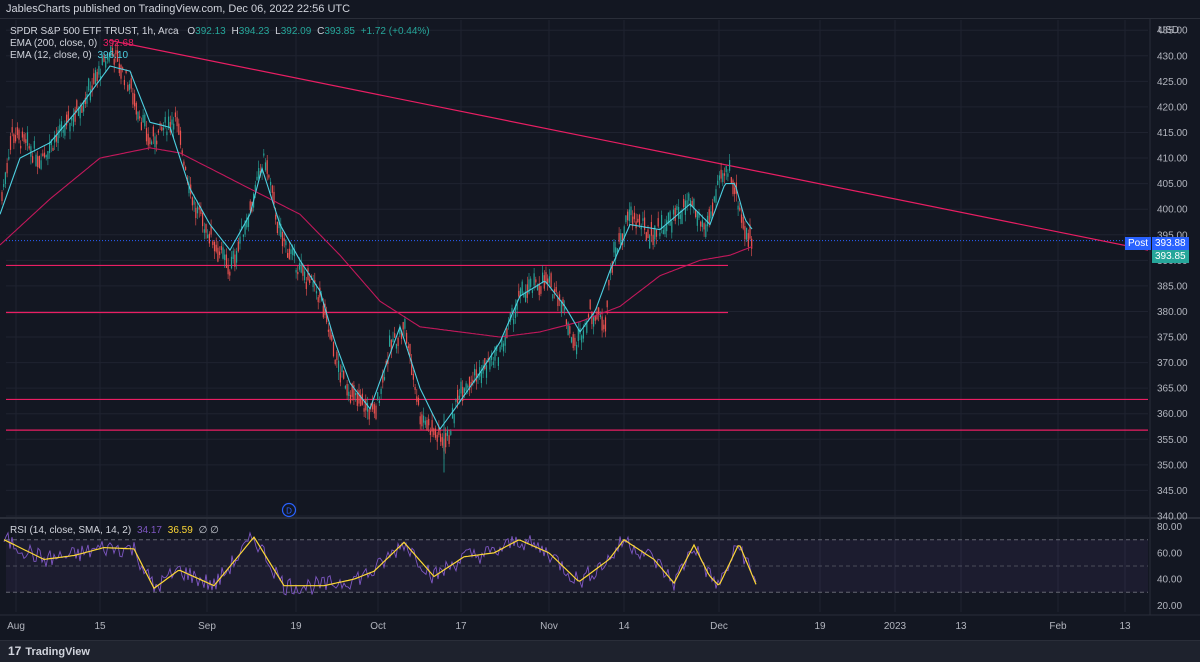  I want to click on dividend-marker-circle, so click(289, 510).